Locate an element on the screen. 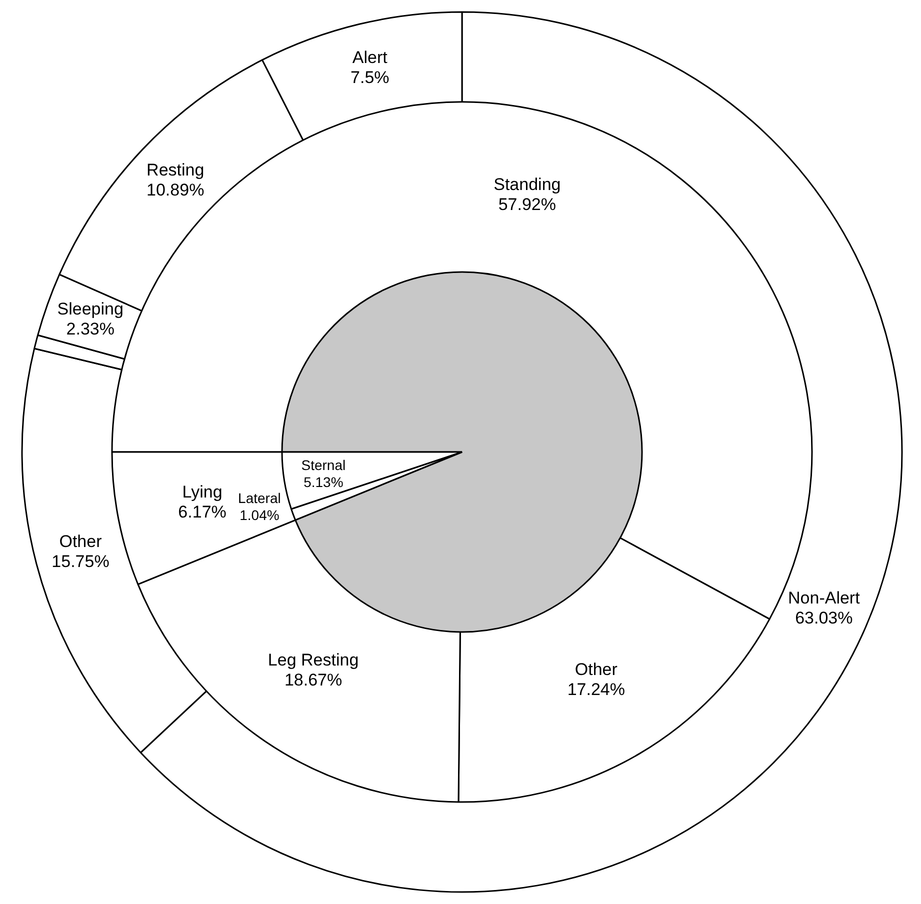 Image resolution: width=921 pixels, height=904 pixels. slice-label: Lateral is located at coordinates (259, 498).